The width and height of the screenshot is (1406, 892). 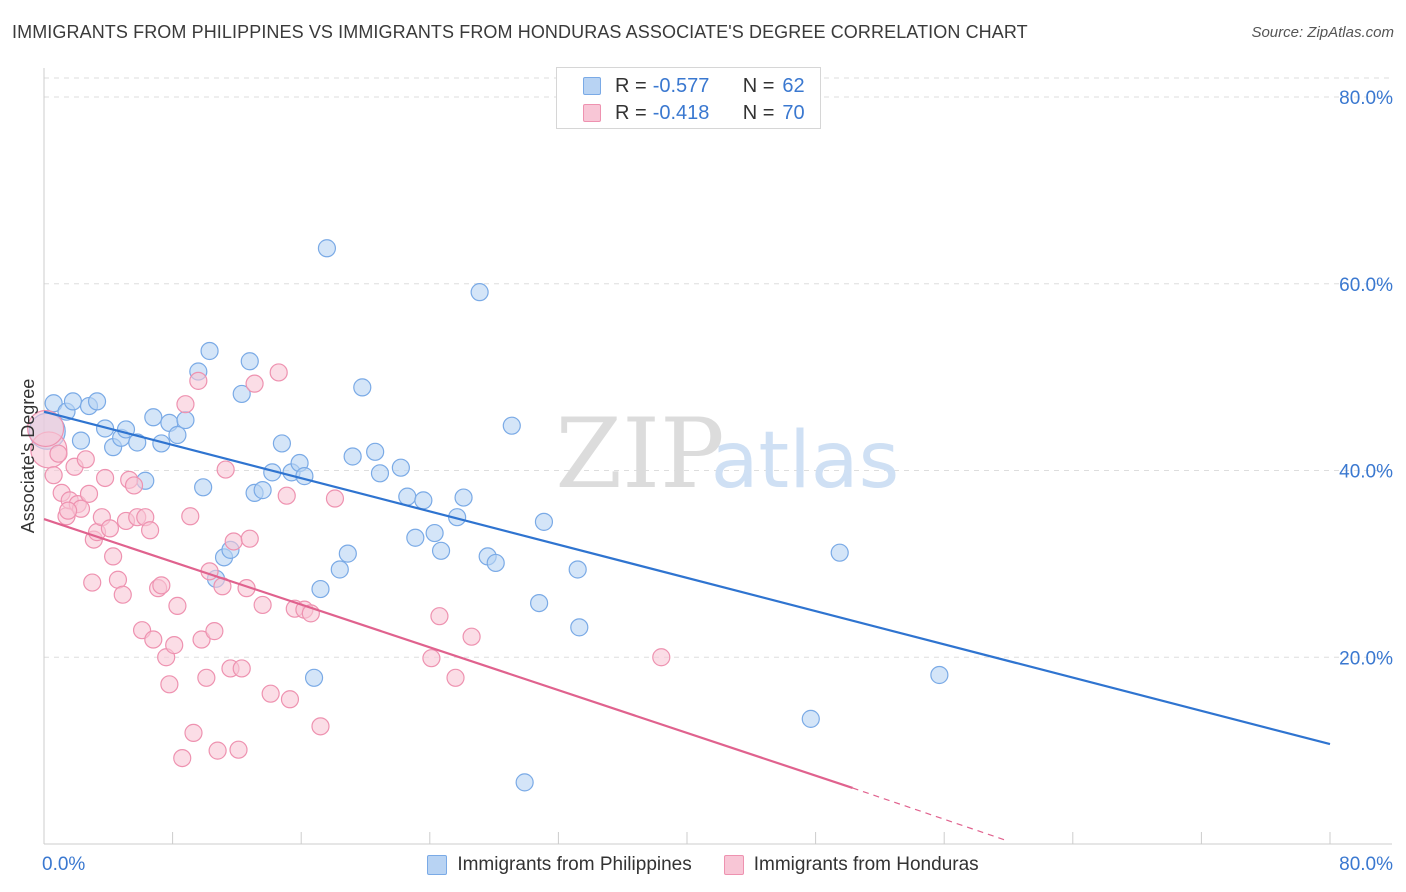 I want to click on trend-line-extension-honduras, so click(x=930, y=814).